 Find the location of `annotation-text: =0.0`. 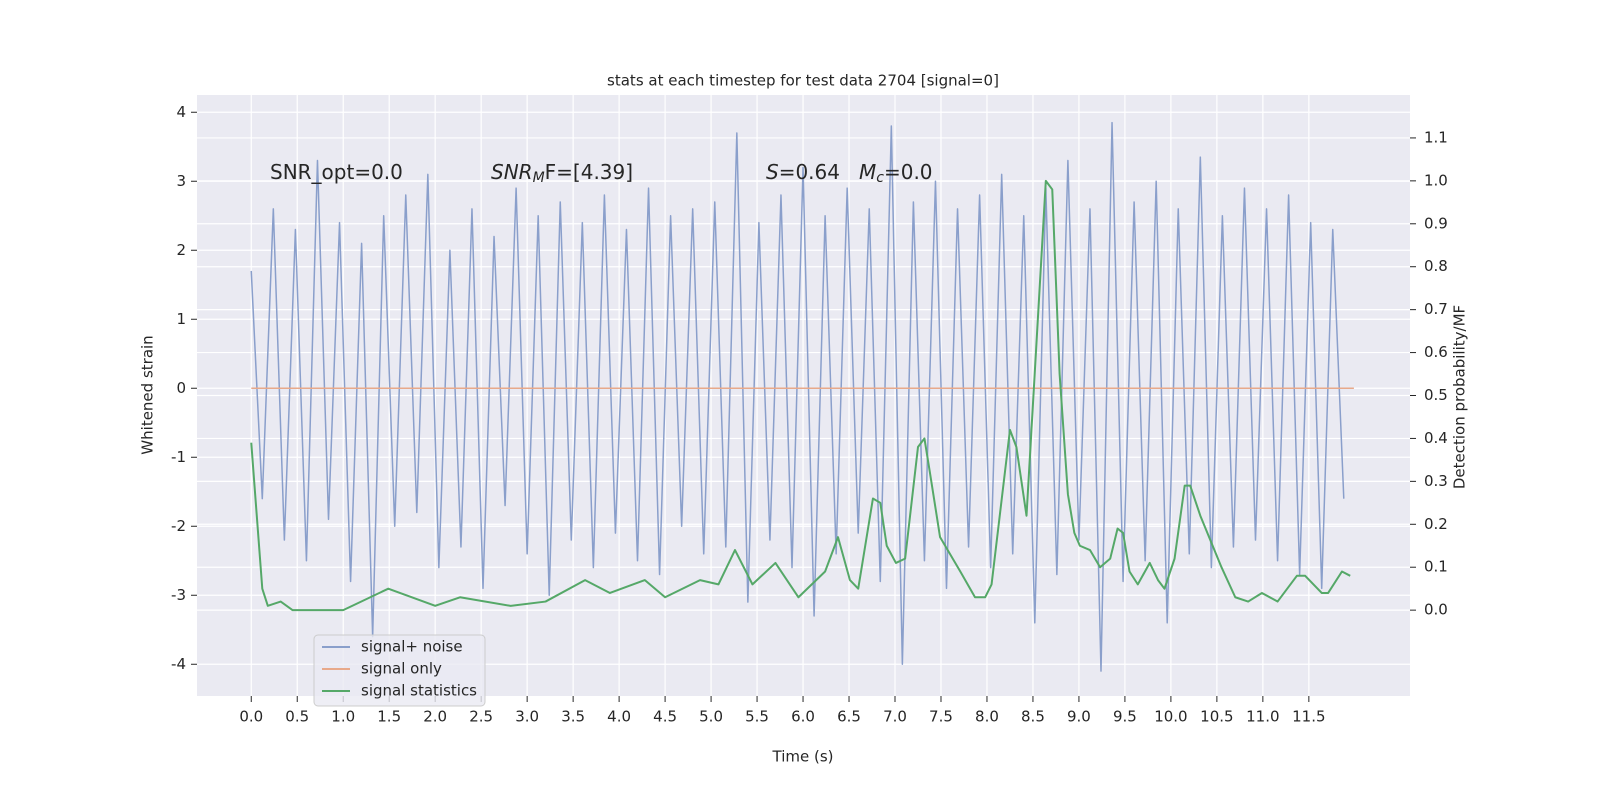

annotation-text: =0.0 is located at coordinates (908, 172).